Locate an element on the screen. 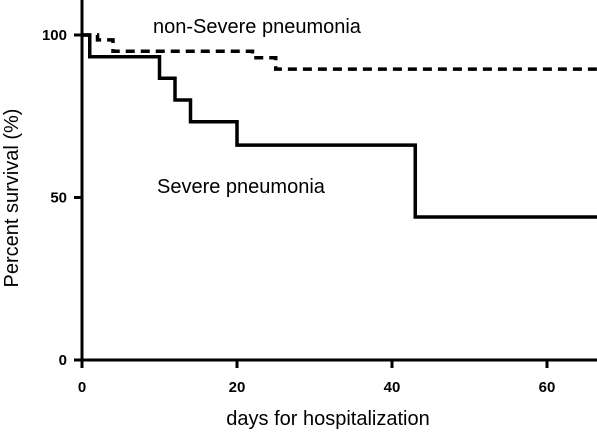  x-tick-label: 20 is located at coordinates (237, 387).